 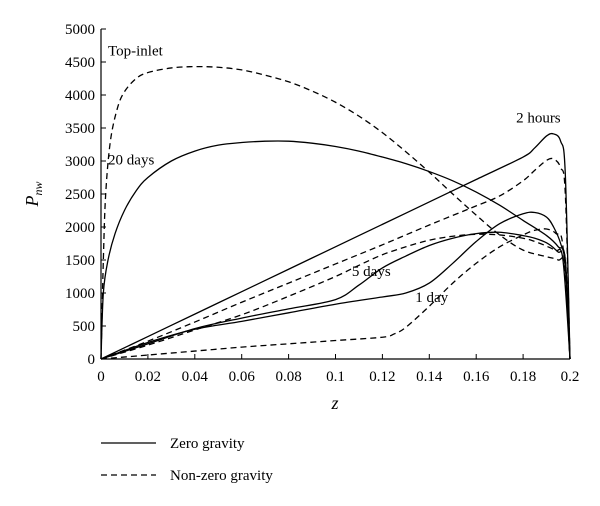 I want to click on x-tick-label: 0.12, so click(x=382, y=377).